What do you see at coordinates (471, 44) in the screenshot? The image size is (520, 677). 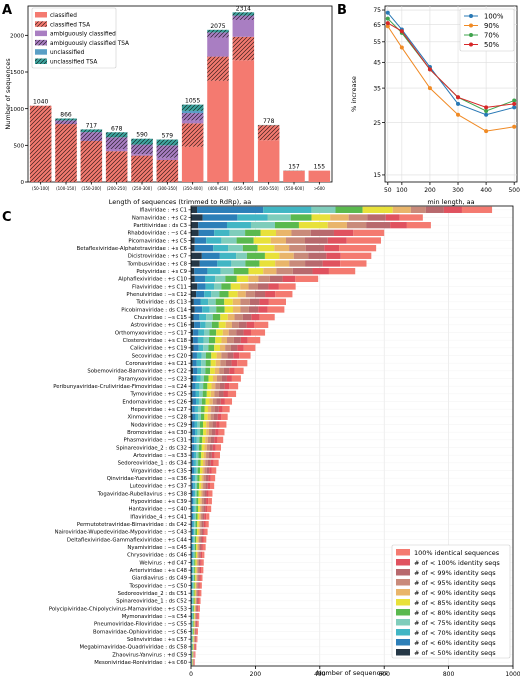 I see `legend-marker` at bounding box center [471, 44].